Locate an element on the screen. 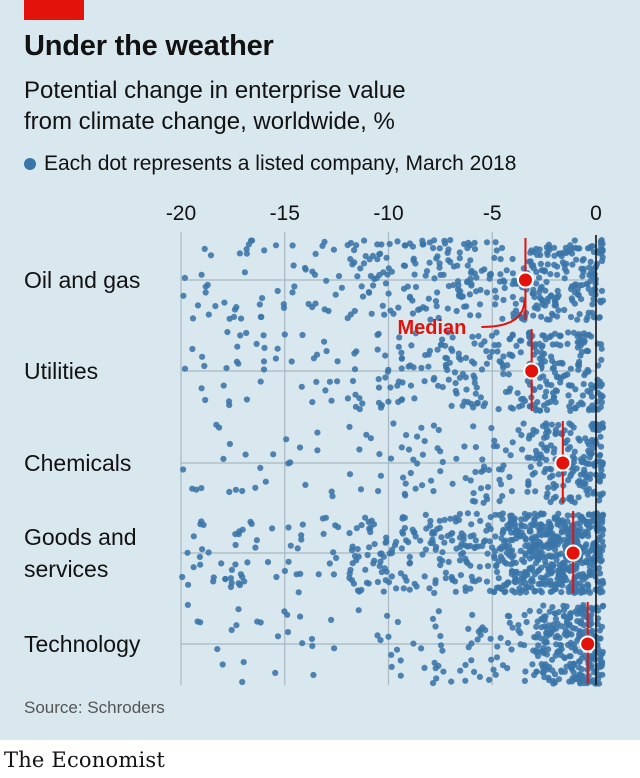 This screenshot has width=640, height=778. median-marker is located at coordinates (588, 644).